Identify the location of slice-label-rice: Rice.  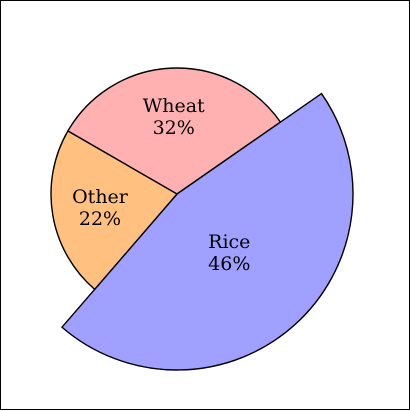
(229, 242).